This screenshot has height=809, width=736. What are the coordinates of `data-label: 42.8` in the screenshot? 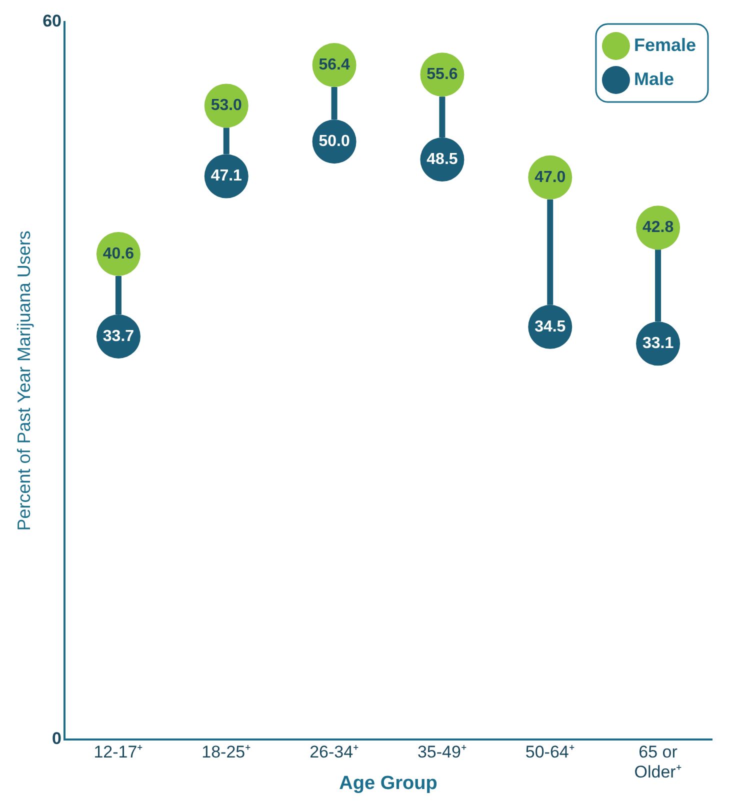 It's located at (658, 227).